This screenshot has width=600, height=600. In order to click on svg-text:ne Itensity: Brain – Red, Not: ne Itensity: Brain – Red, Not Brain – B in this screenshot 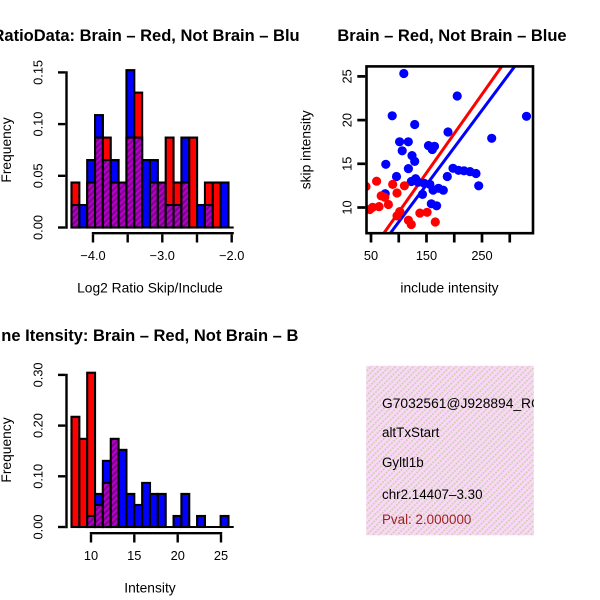, I will do `click(149, 336)`.